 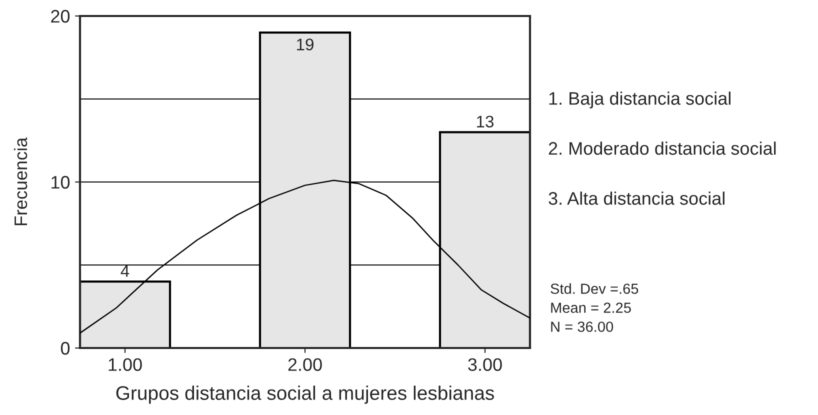 I want to click on y-tick-label: 10, so click(x=61, y=182).